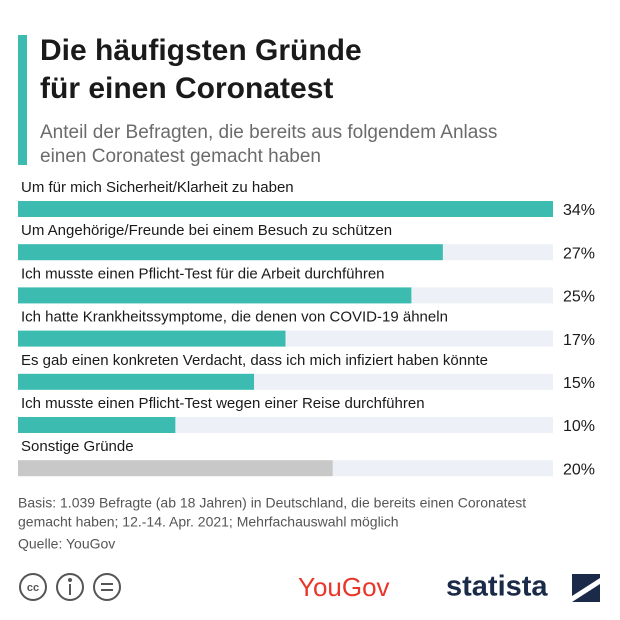 The width and height of the screenshot is (620, 620). Describe the element at coordinates (186, 88) in the screenshot. I see `chart-title: für einen Coronatest` at that location.